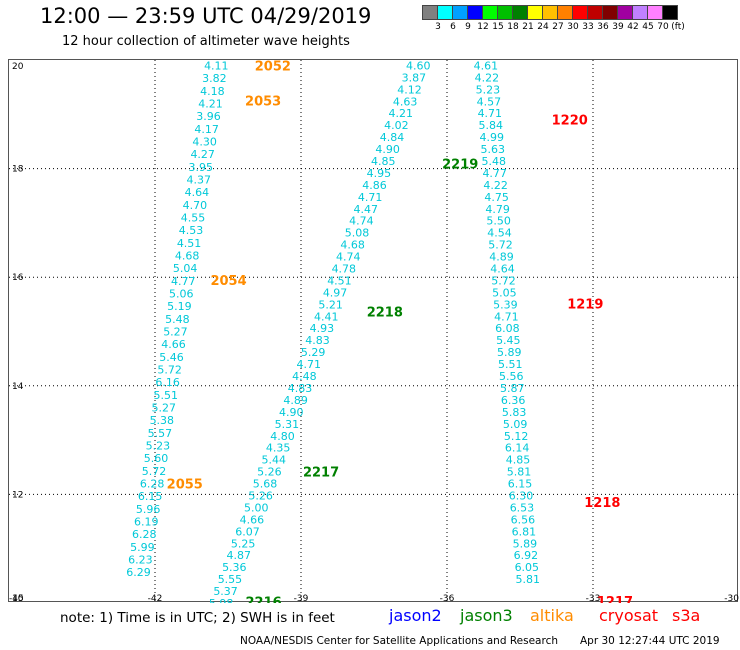 The image size is (740, 650). Describe the element at coordinates (553, 27) in the screenshot. I see `color-scale-labels: 3 6 9 12 15 18 21 24 27 30 33 36 39 42 45 70 (ft)` at that location.